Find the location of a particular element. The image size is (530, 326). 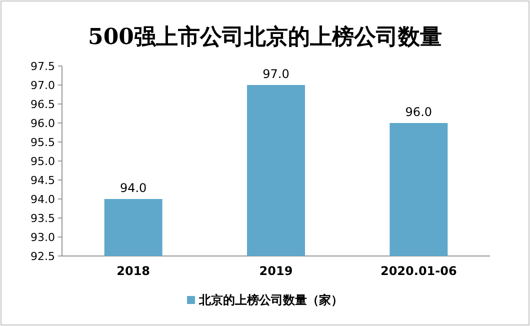

x-tick-label: 2020.01-06 is located at coordinates (418, 271).